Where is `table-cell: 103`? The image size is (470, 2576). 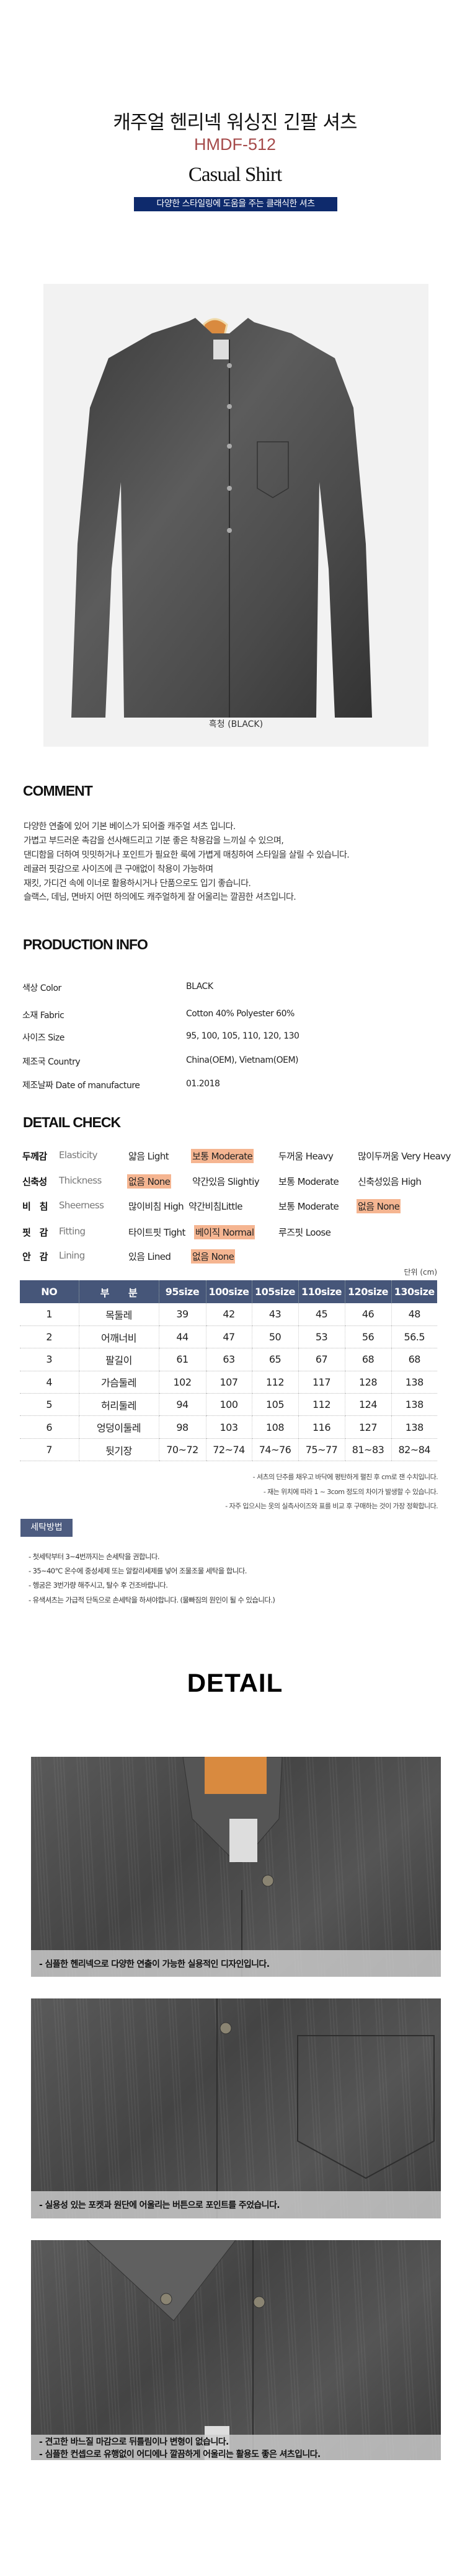
table-cell: 103 is located at coordinates (228, 1427).